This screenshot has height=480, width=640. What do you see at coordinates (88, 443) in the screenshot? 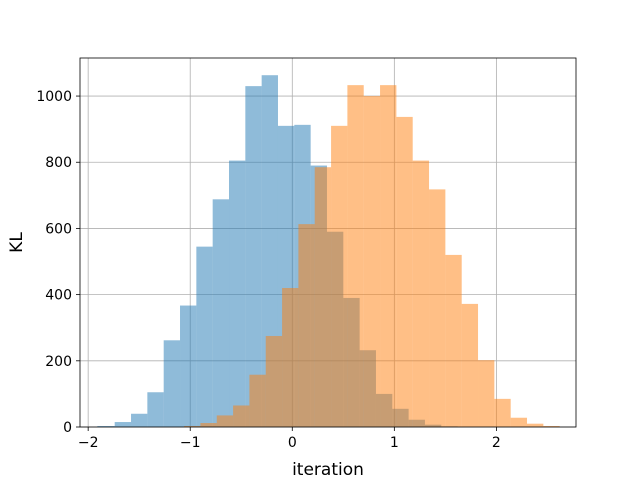
I see `x-tick-label: −2` at bounding box center [88, 443].